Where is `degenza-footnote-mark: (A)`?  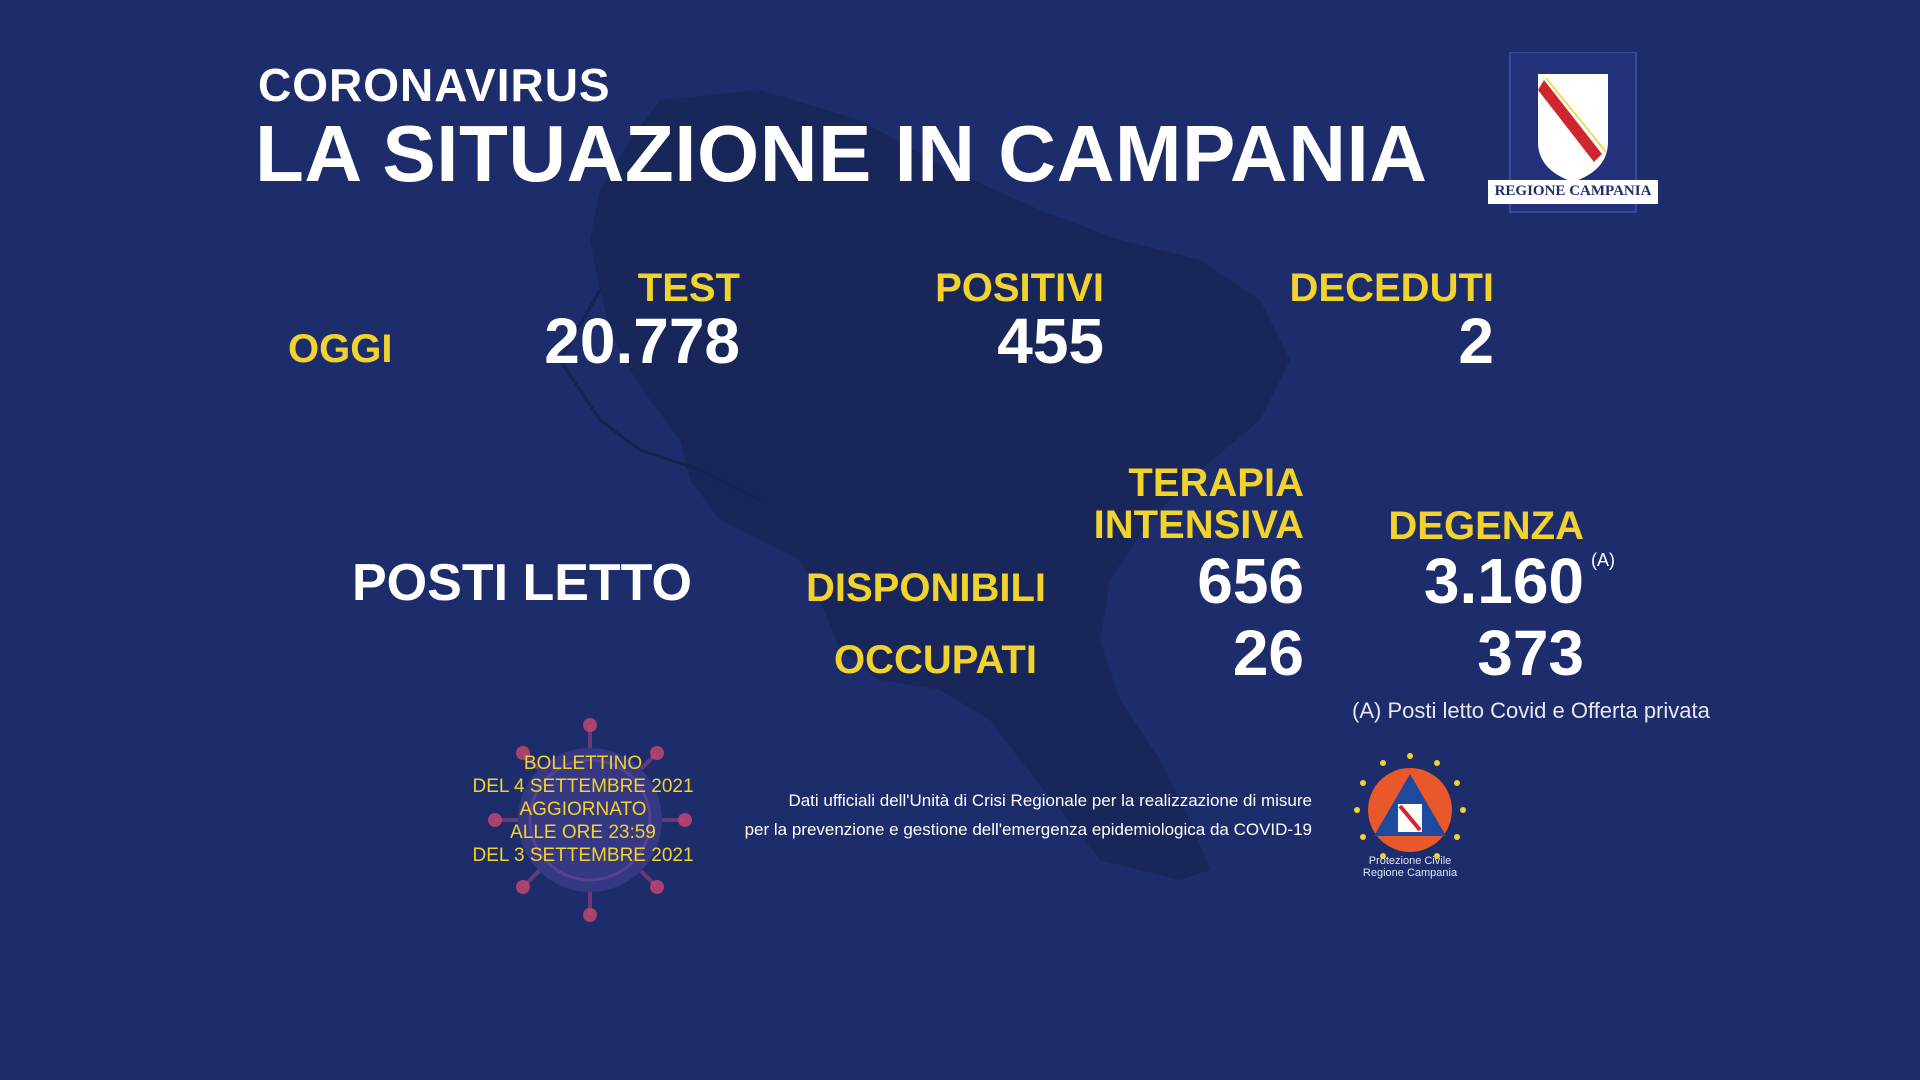 degenza-footnote-mark: (A) is located at coordinates (1603, 560).